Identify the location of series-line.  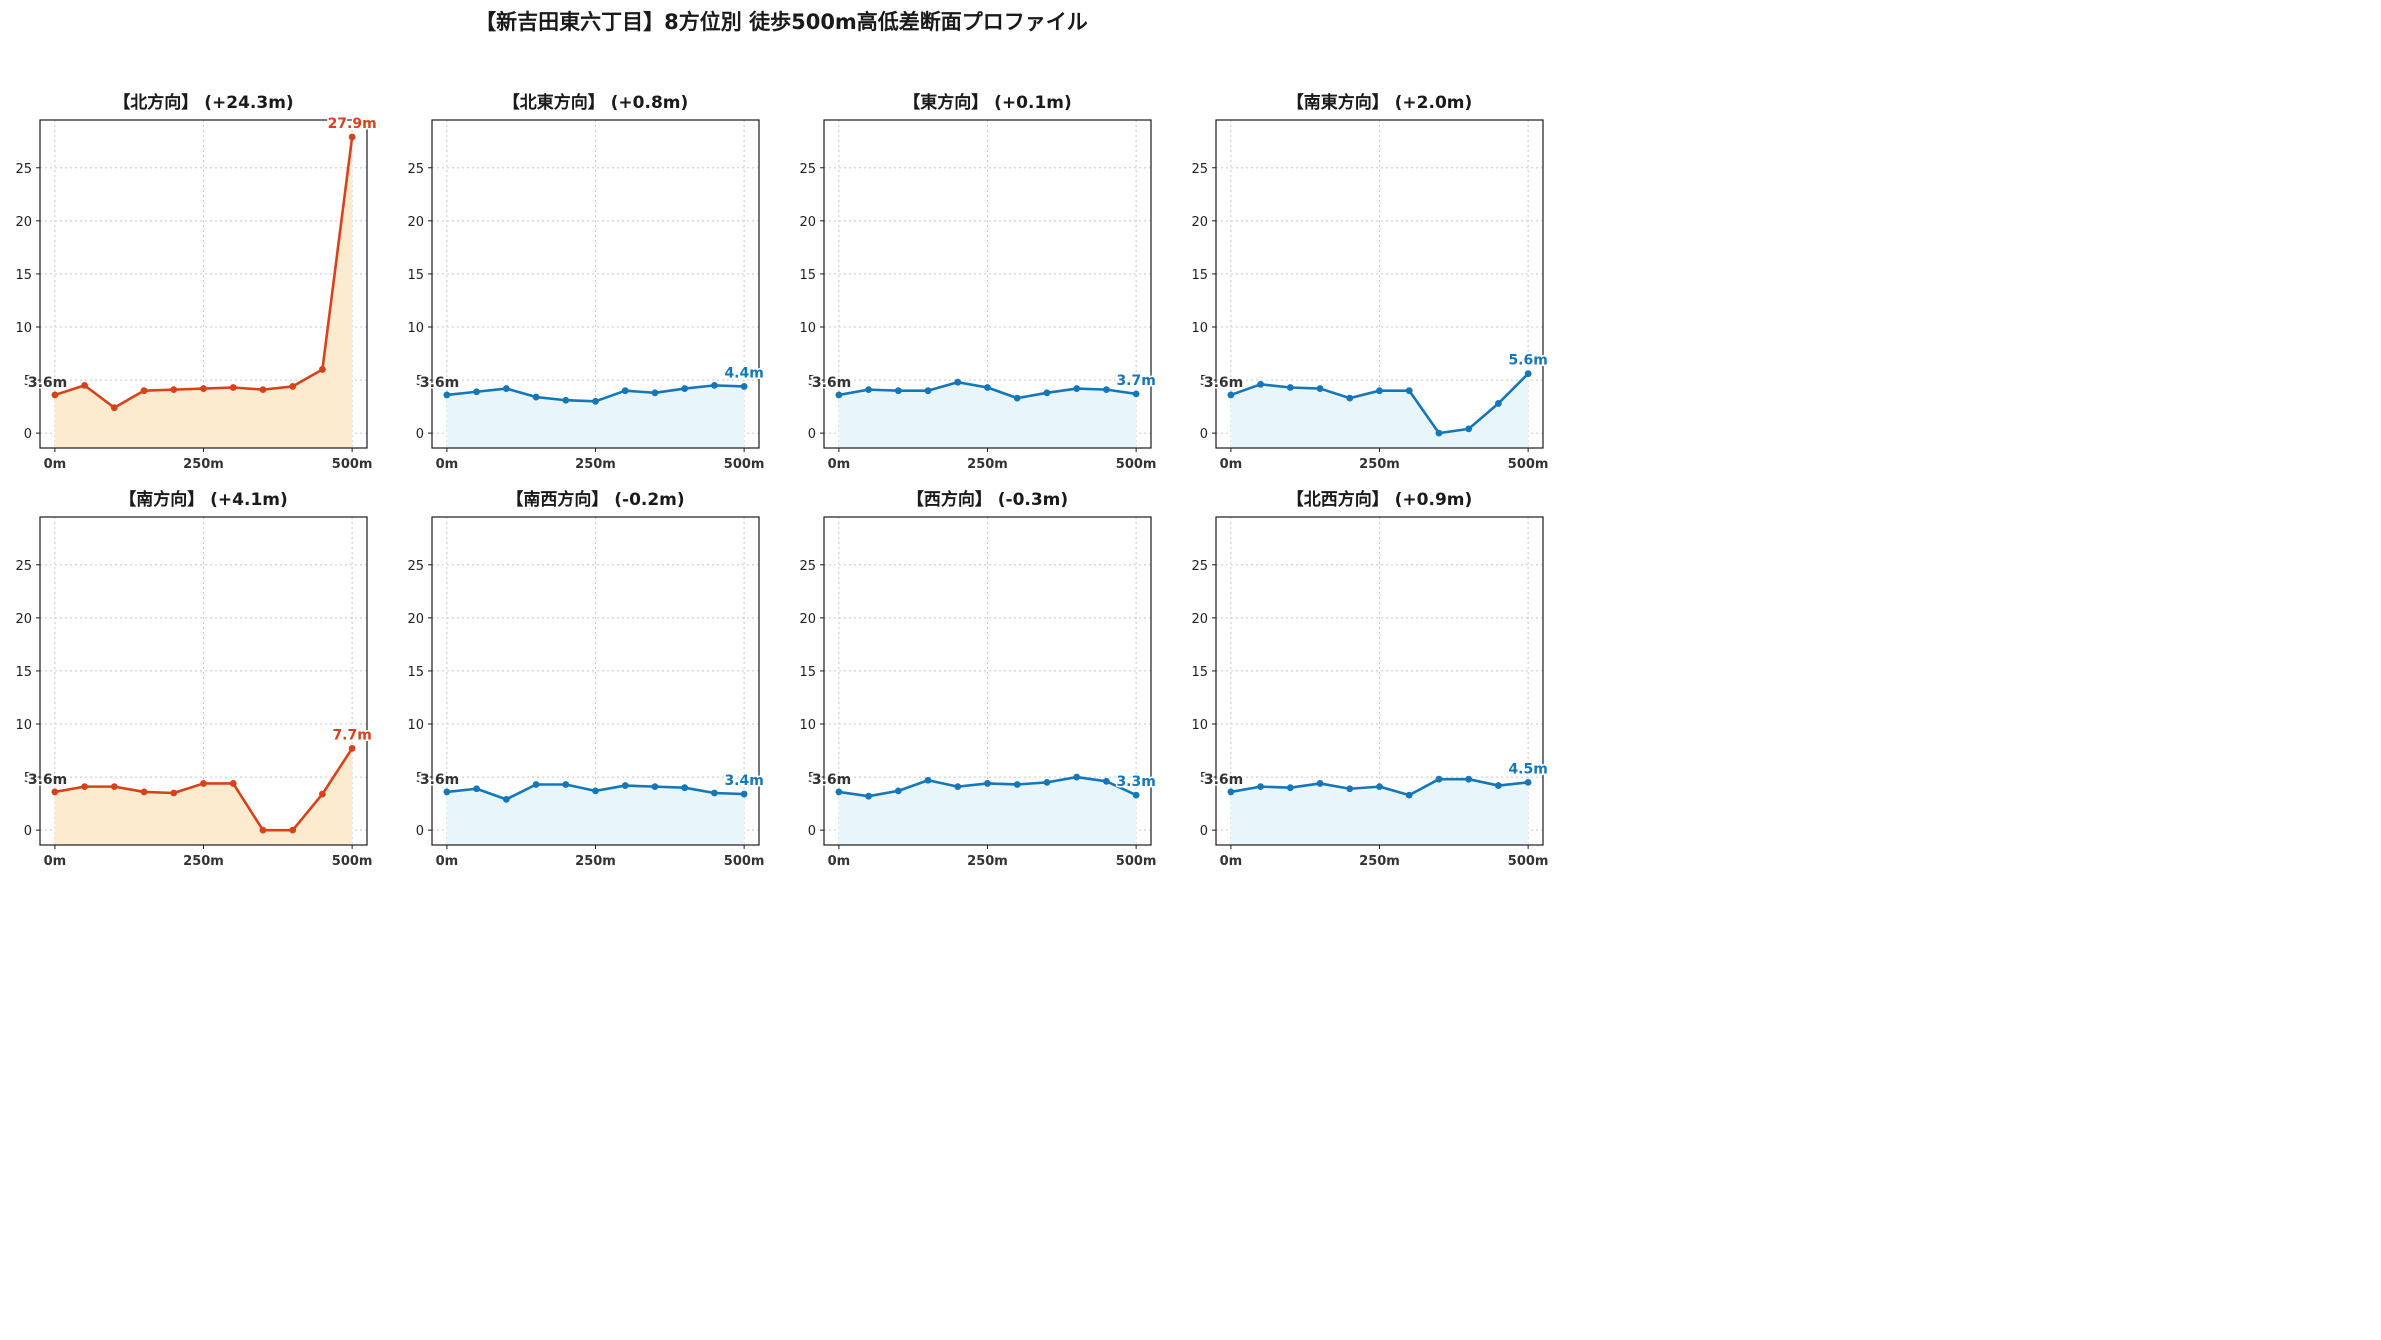
(204, 272).